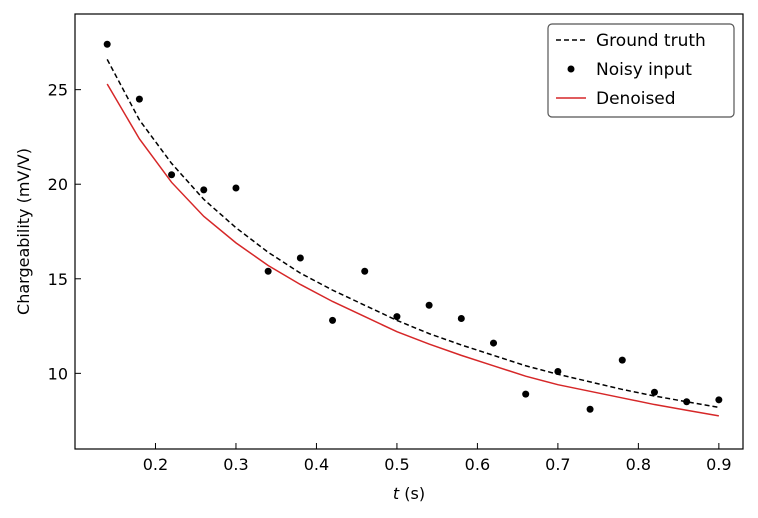 Image resolution: width=758 pixels, height=518 pixels. I want to click on x-axis-variable: t, so click(396, 493).